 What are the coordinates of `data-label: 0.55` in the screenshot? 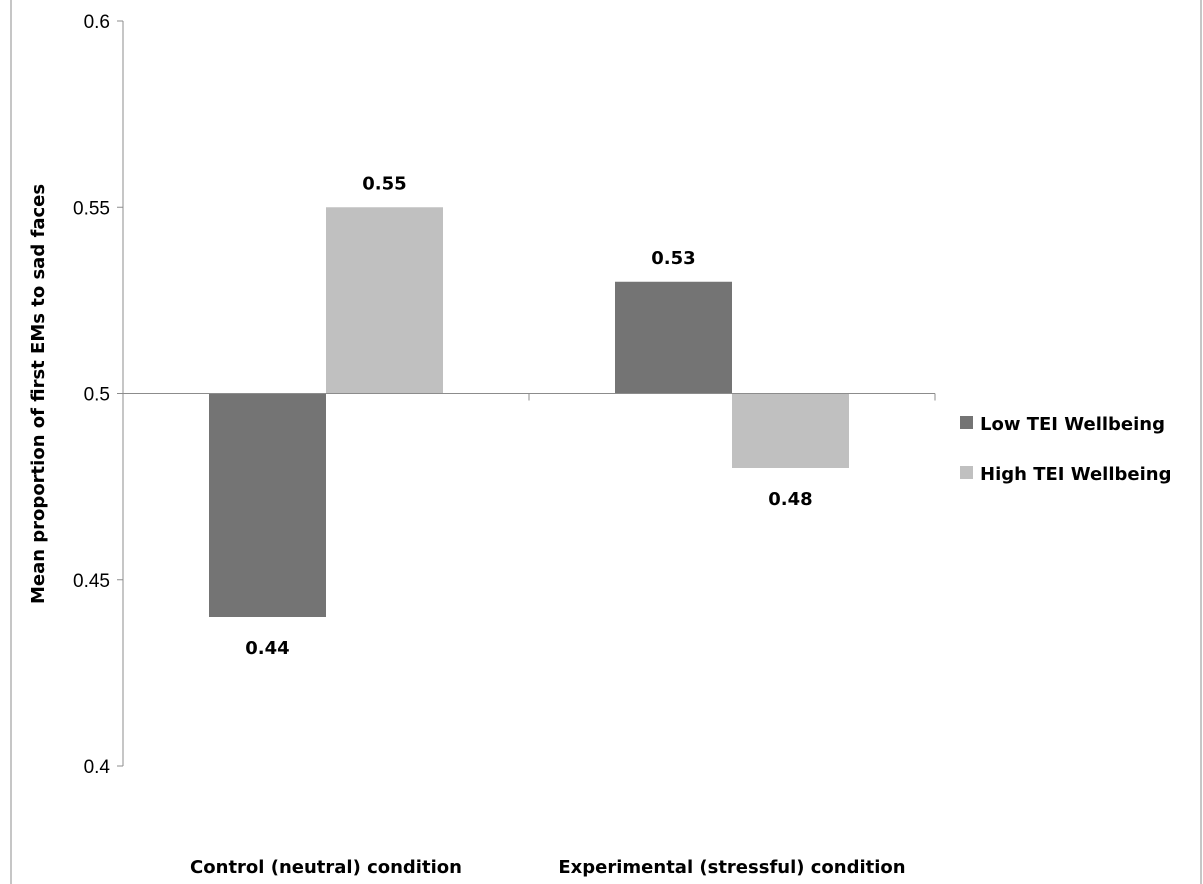 It's located at (384, 183).